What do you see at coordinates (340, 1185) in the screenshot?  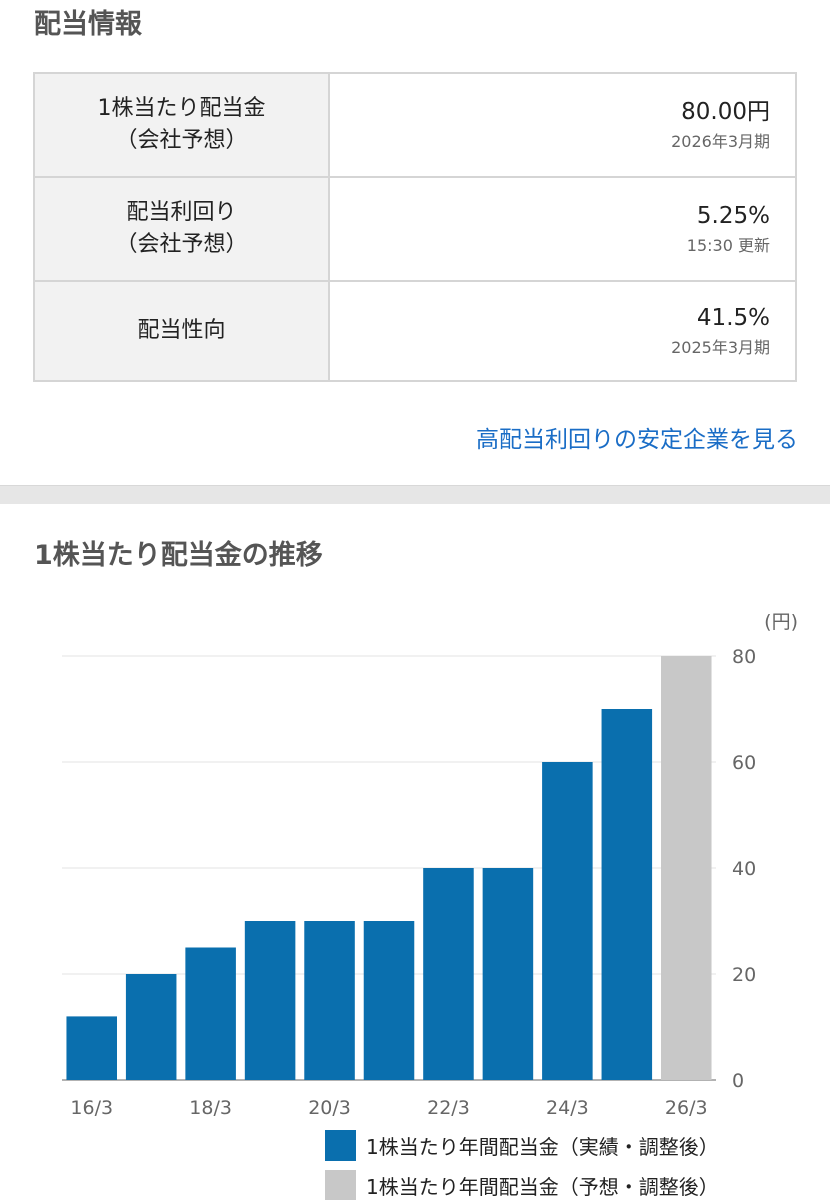 I see `legend-swatch-forecast` at bounding box center [340, 1185].